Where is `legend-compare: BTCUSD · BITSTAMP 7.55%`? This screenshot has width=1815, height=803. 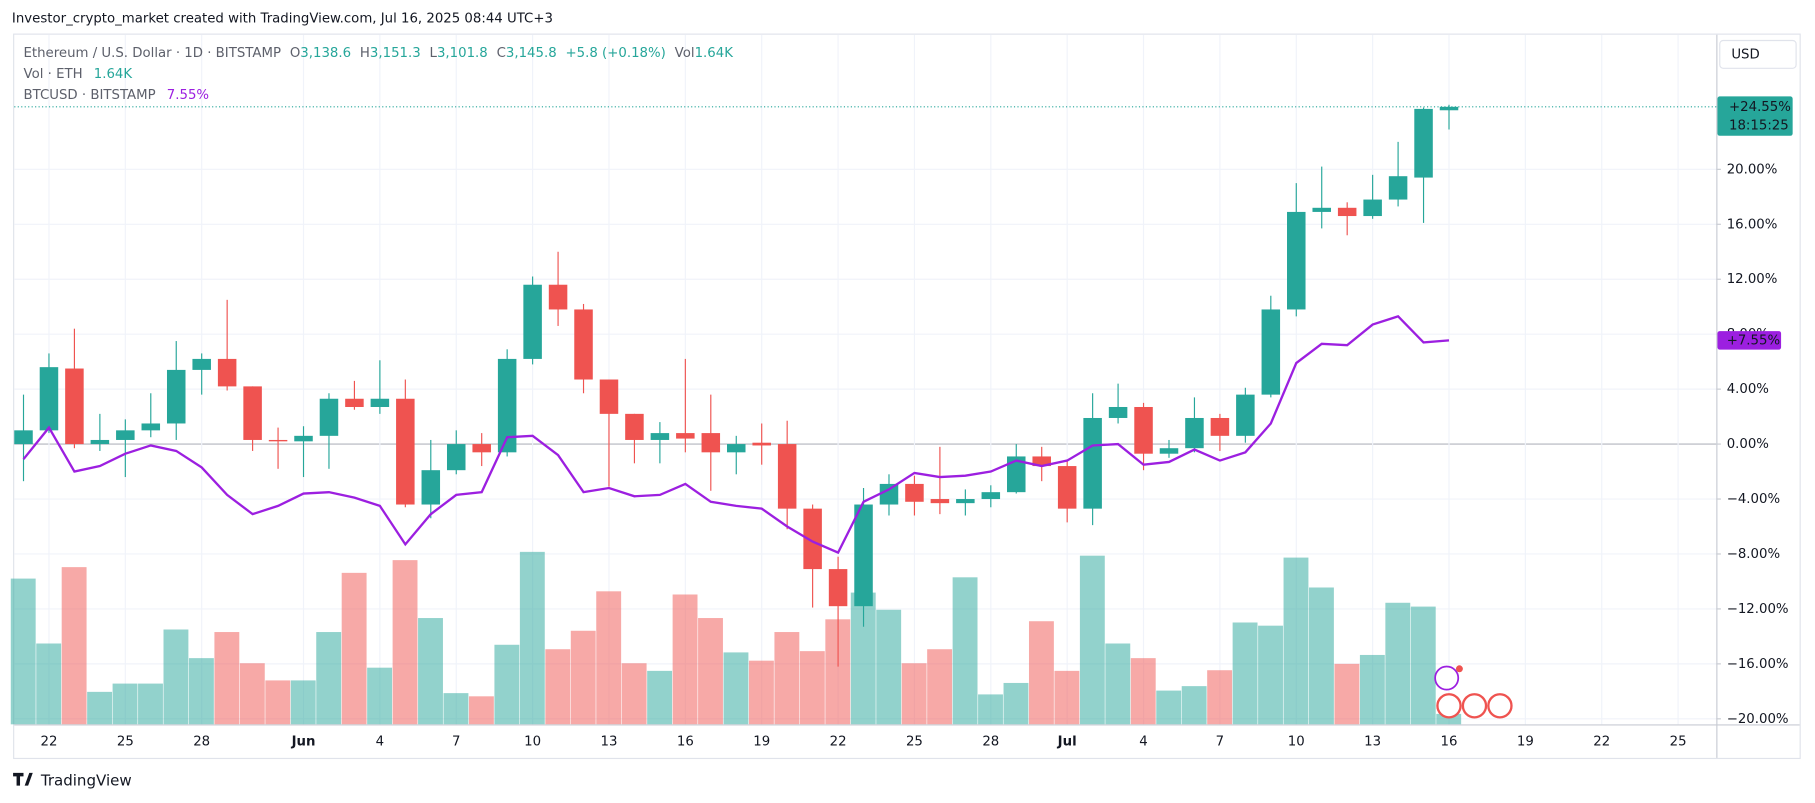
legend-compare: BTCUSD · BITSTAMP 7.55% is located at coordinates (117, 95).